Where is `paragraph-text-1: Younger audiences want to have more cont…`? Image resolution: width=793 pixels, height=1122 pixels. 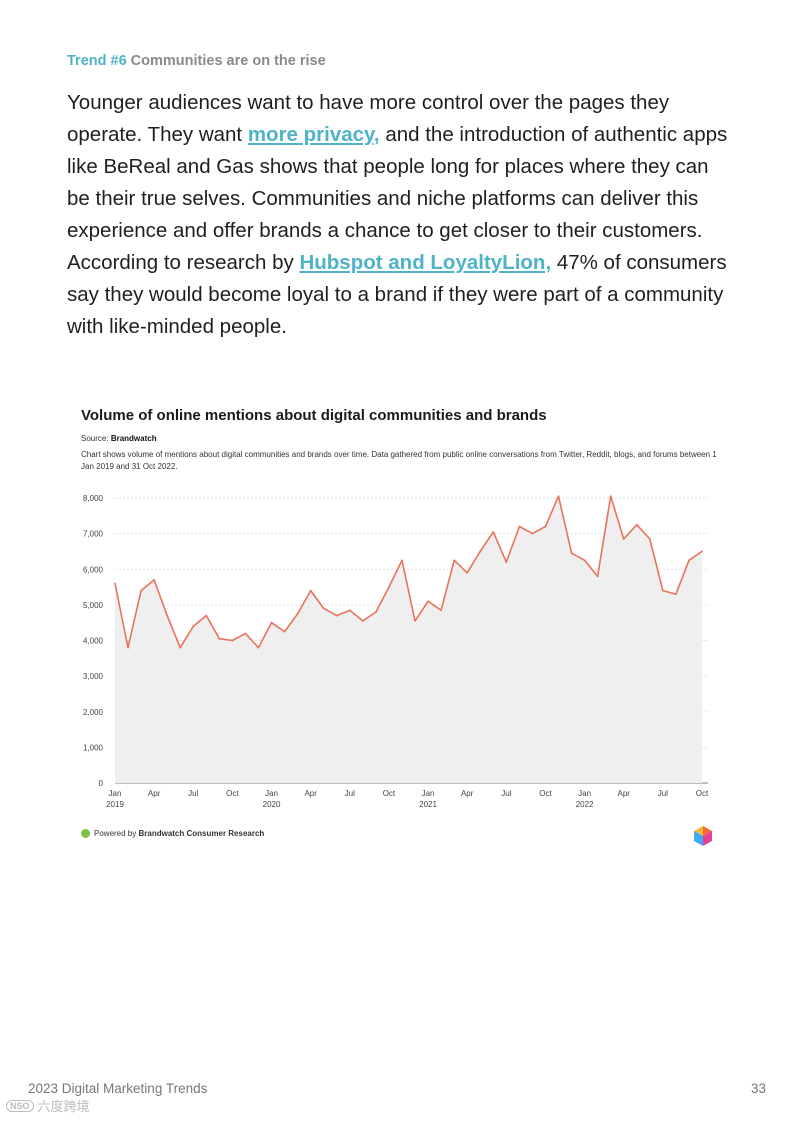 paragraph-text-1: Younger audiences want to have more cont… is located at coordinates (368, 118).